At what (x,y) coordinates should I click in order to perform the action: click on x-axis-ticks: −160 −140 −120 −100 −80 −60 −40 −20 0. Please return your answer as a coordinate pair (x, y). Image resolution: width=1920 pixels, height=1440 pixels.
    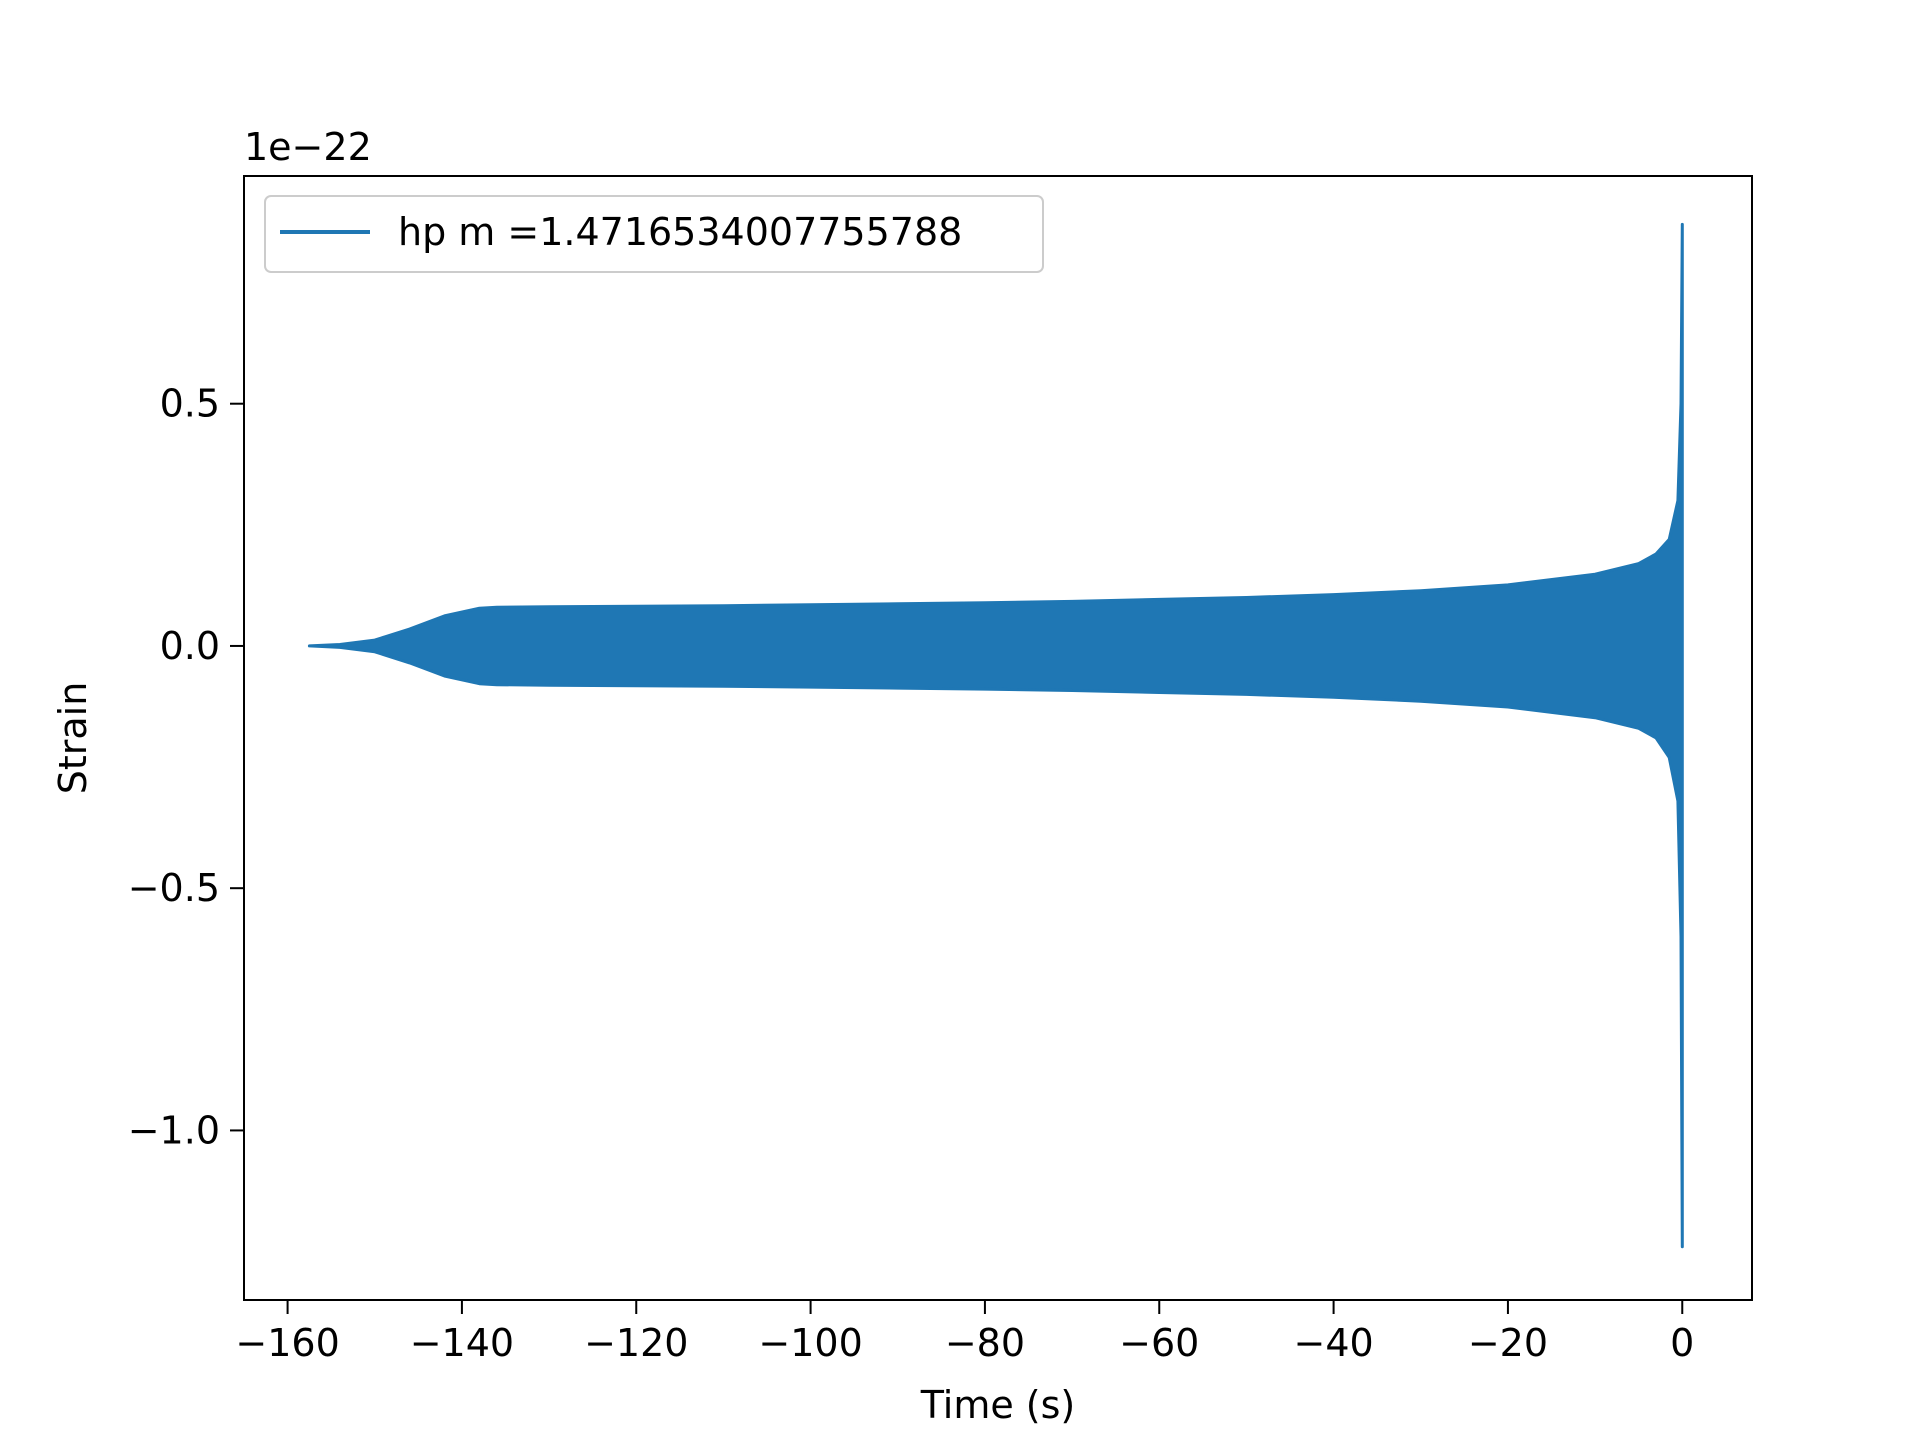
    Looking at the image, I should click on (964, 1332).